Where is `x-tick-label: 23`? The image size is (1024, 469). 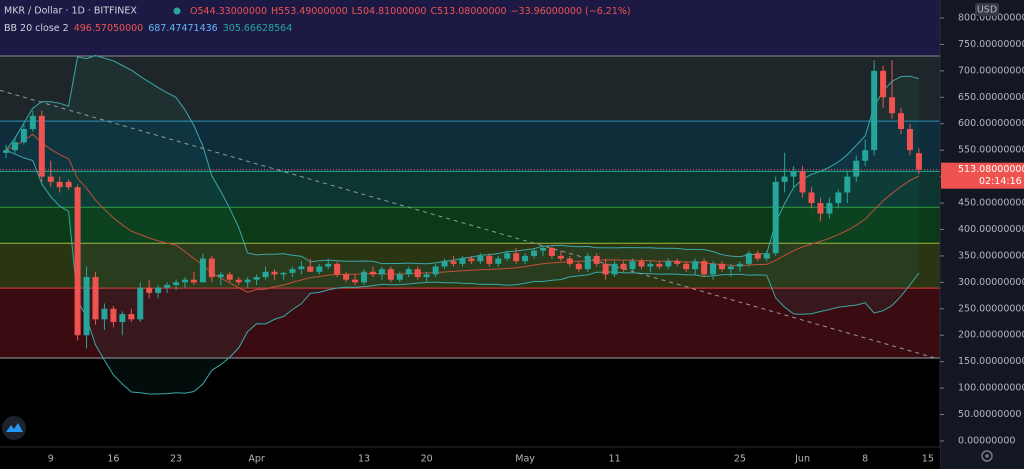
x-tick-label: 23 is located at coordinates (176, 459).